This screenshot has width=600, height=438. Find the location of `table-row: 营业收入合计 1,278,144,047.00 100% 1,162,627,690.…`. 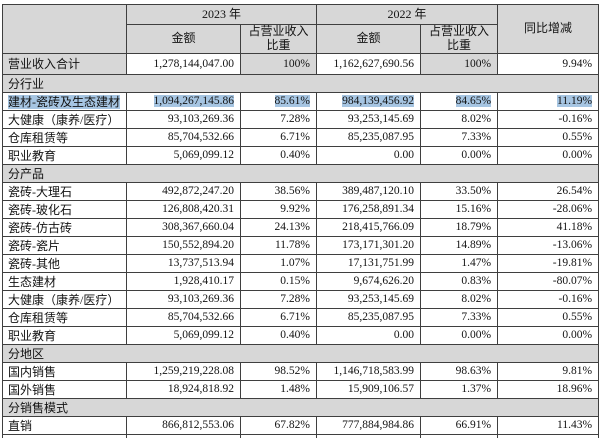

table-row: 营业收入合计 1,278,144,047.00 100% 1,162,627,690.… is located at coordinates (301, 63).